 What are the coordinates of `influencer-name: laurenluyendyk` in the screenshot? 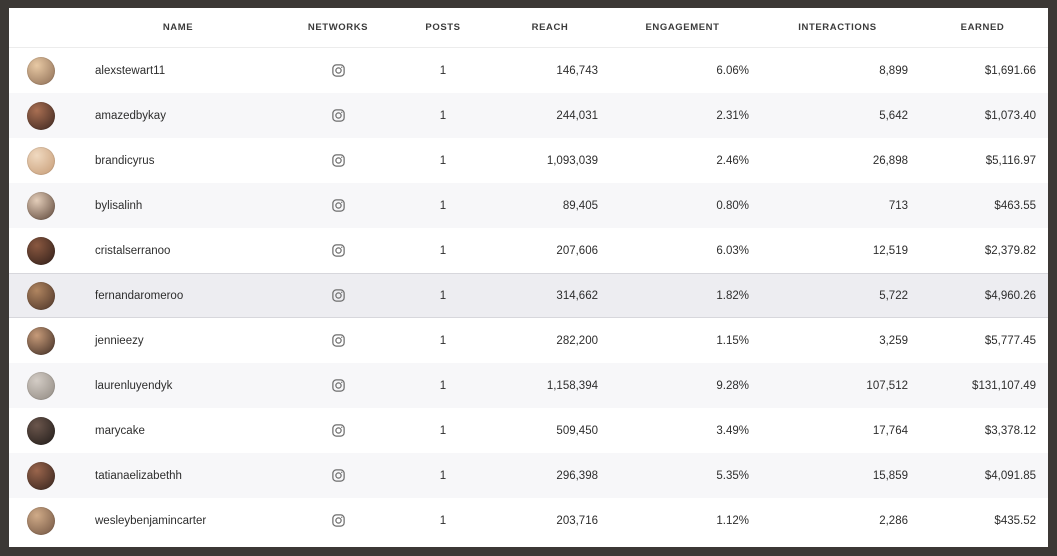 It's located at (134, 385).